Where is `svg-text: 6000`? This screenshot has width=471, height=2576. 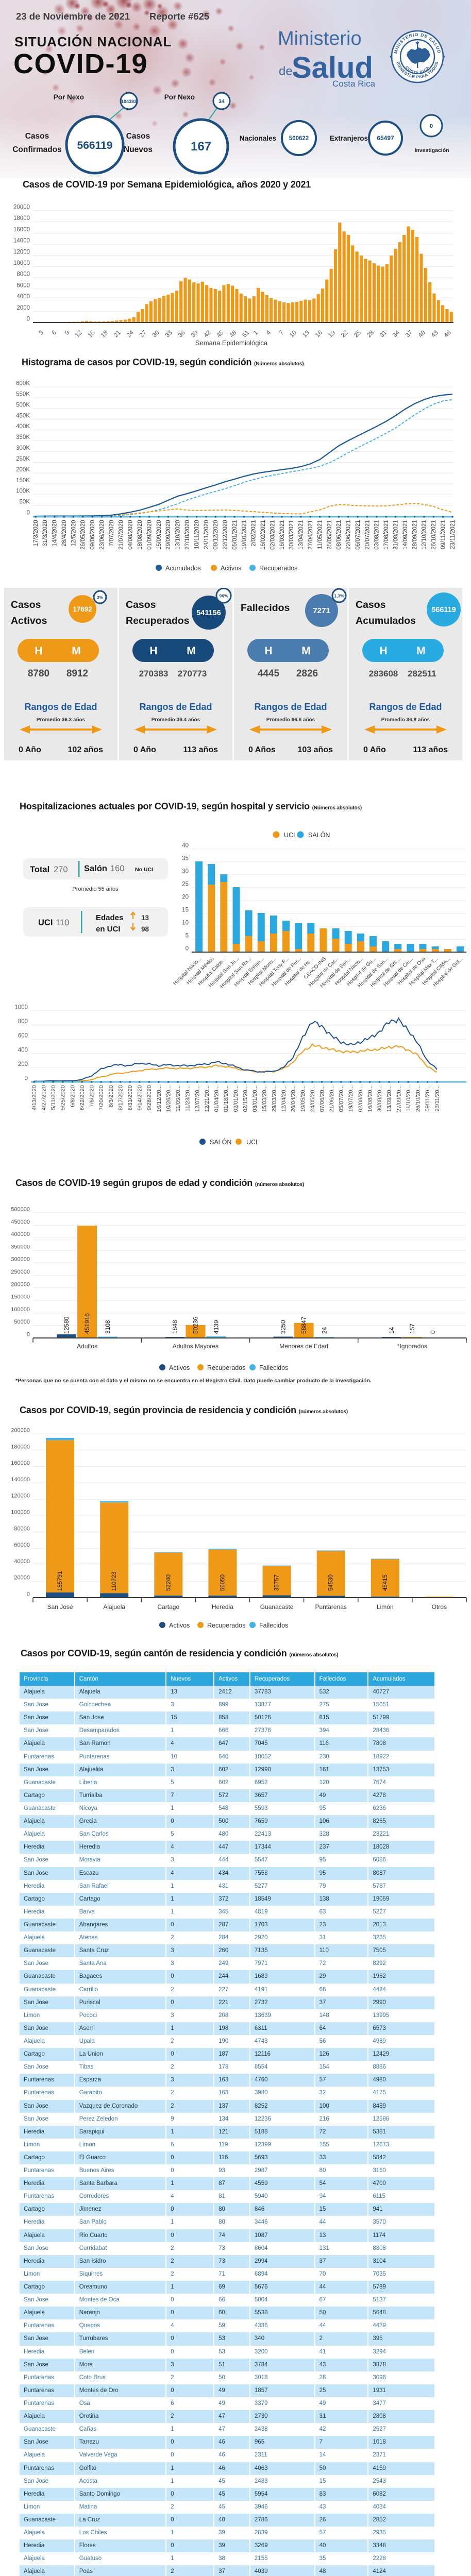 svg-text: 6000 is located at coordinates (23, 286).